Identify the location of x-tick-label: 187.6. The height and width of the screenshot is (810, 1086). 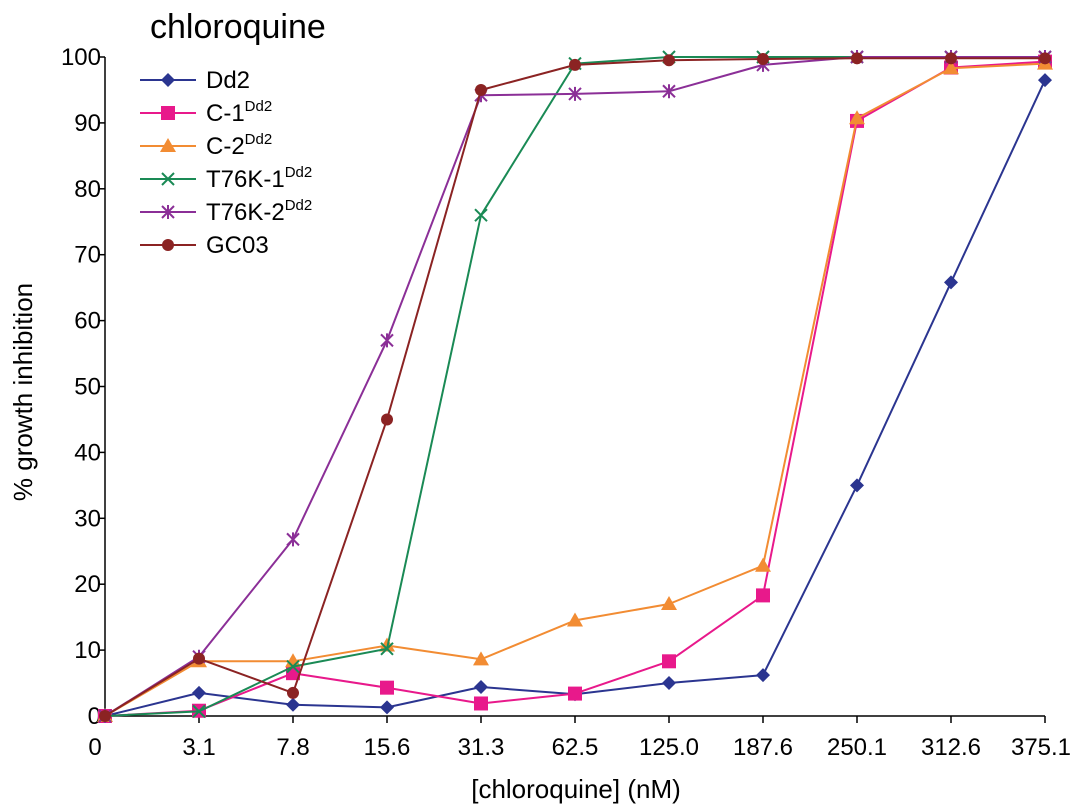
(763, 747).